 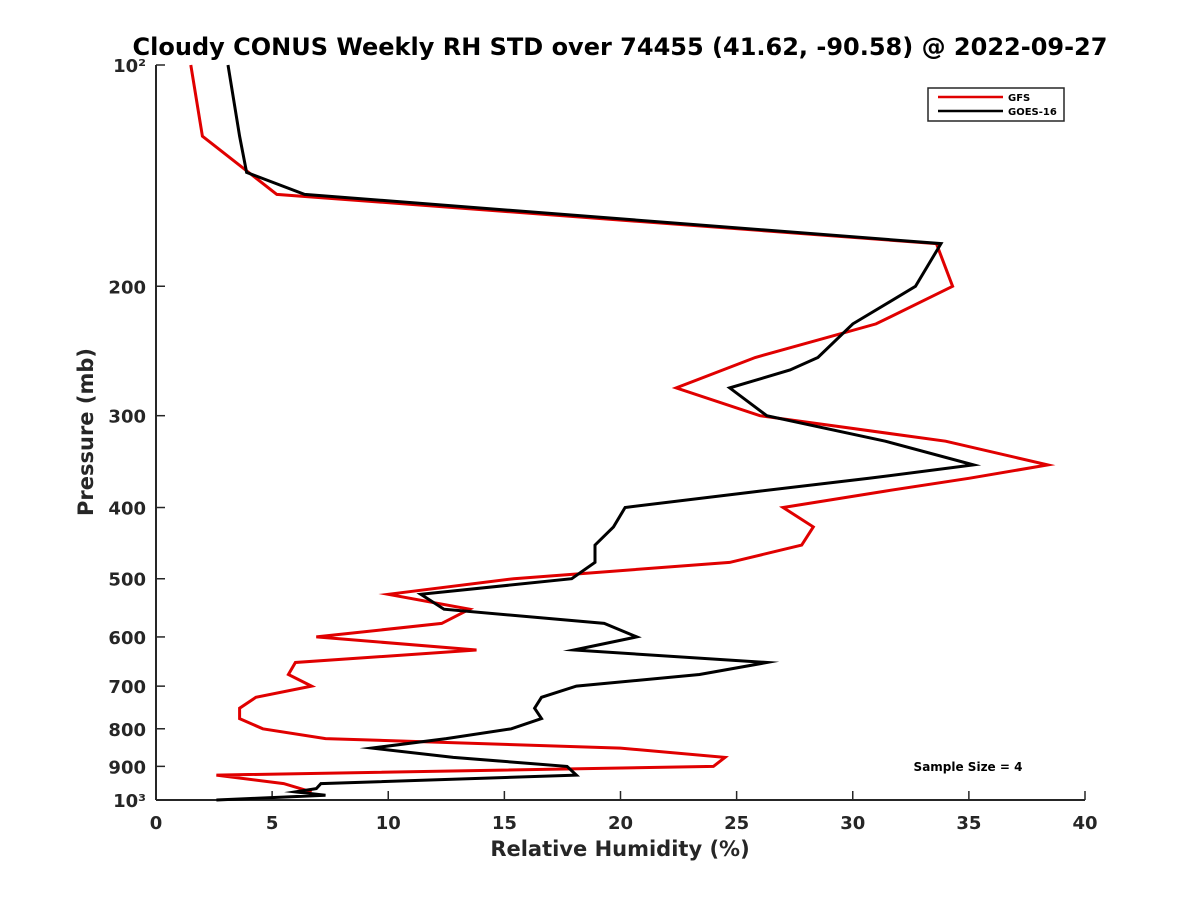 What do you see at coordinates (136, 434) in the screenshot?
I see `y-ticks: 10² 200 300 400 500 600 700 800 900 10³` at bounding box center [136, 434].